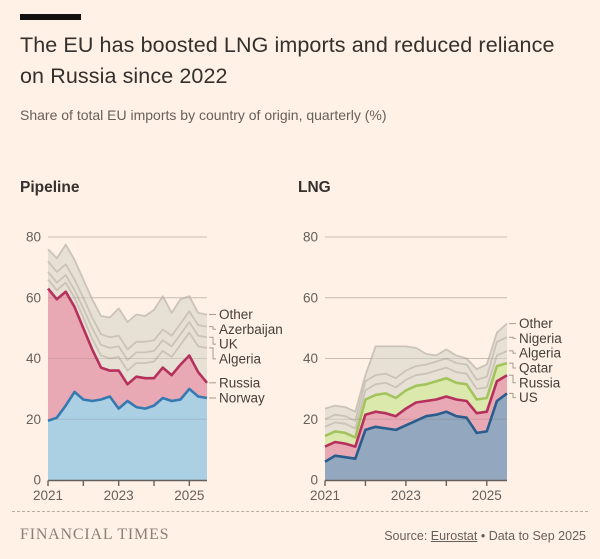 This screenshot has height=559, width=600. I want to click on line-azerbaijan, so click(127, 305).